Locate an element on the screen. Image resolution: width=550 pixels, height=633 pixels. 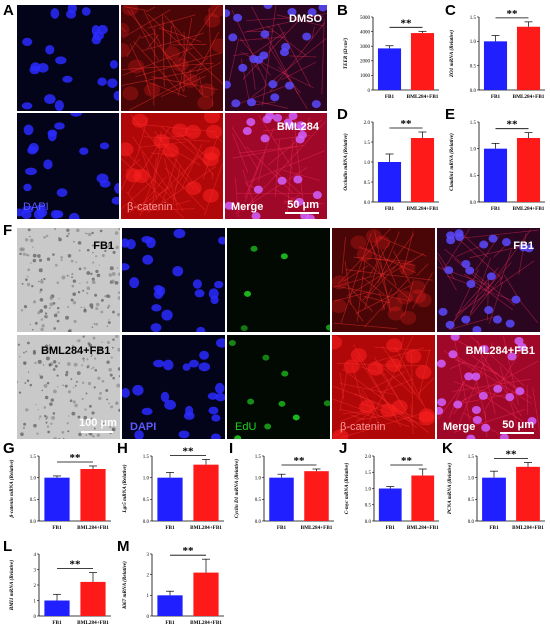
bright-field-fb1: FB1 is located at coordinates (68, 280).